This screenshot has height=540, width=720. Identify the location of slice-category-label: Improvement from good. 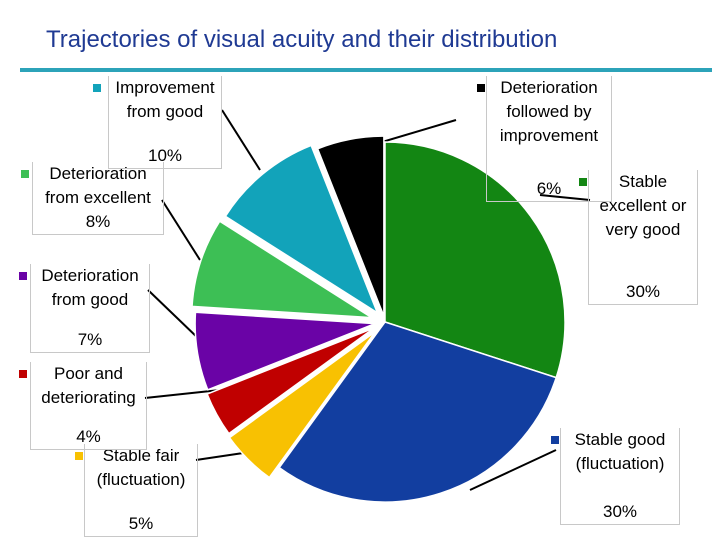
(165, 99).